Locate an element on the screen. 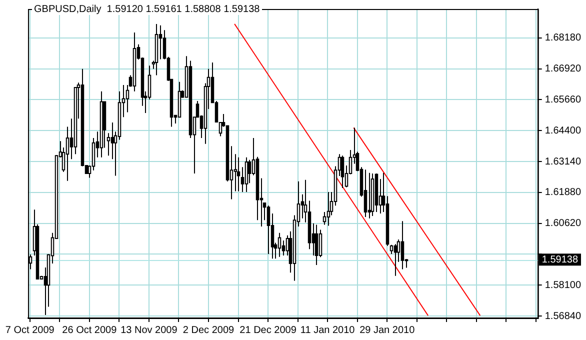 The image size is (586, 340). x-tick-label: 21 Dec 2009 is located at coordinates (268, 330).